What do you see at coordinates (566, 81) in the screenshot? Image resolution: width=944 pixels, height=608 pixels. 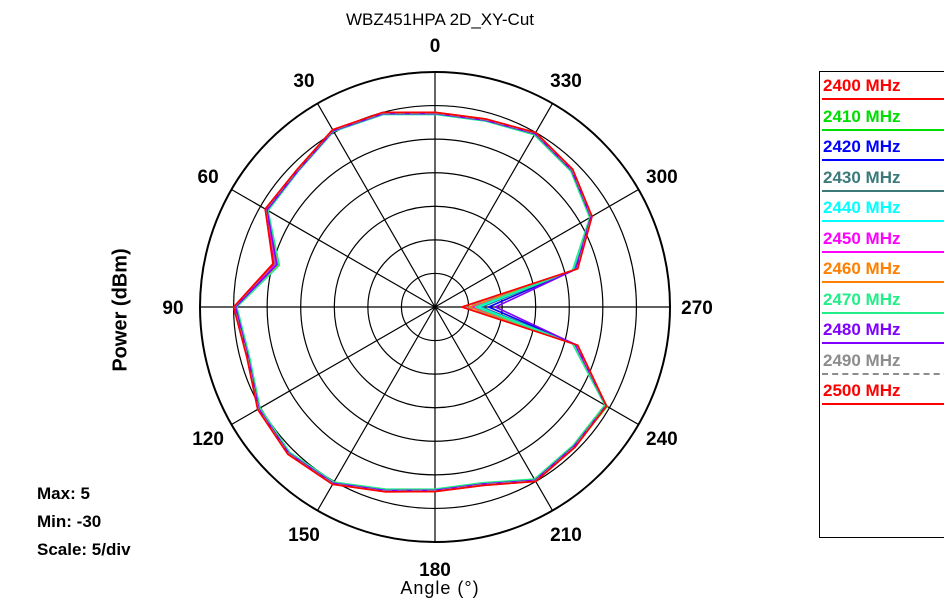 I see `angle-tick-label: 330` at bounding box center [566, 81].